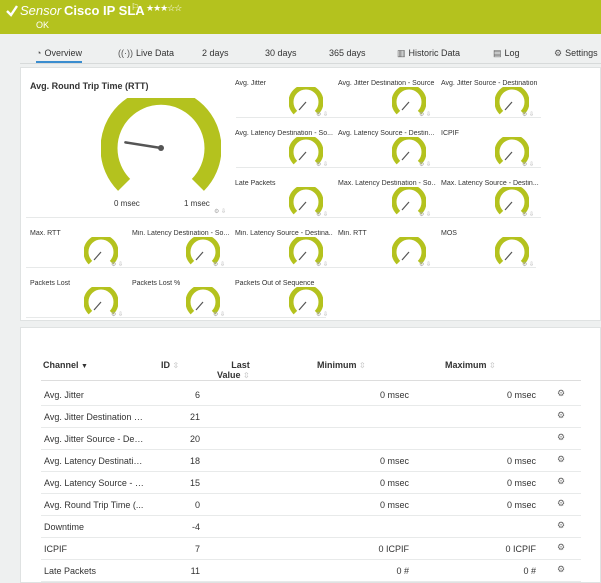 Image resolution: width=601 pixels, height=583 pixels. What do you see at coordinates (385, 193) in the screenshot?
I see `small-gauge: Max. Latency Destination - So... ⚙ ⇩` at bounding box center [385, 193].